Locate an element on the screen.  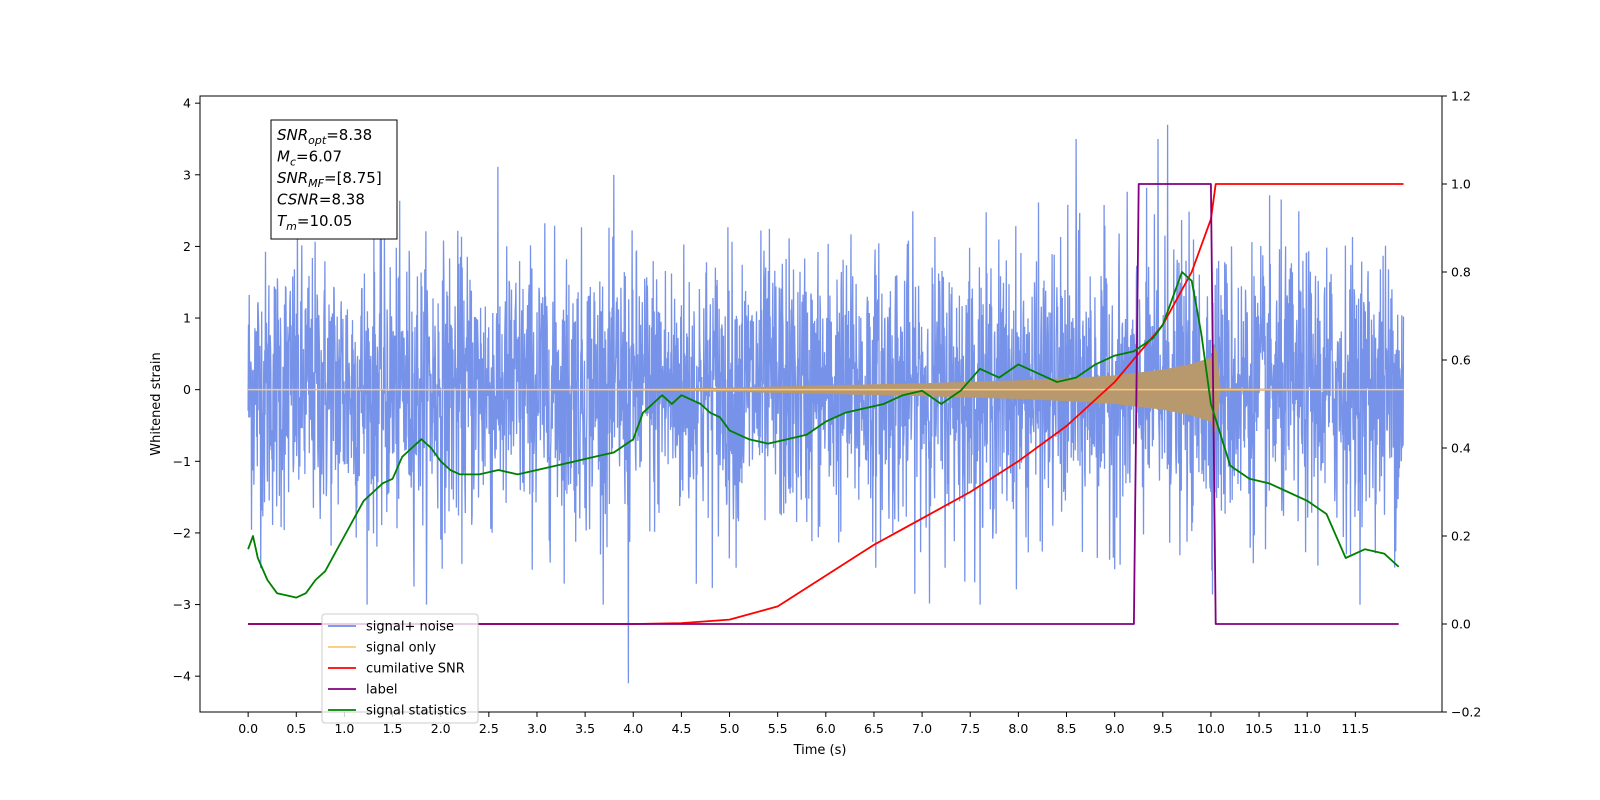
y-tick-label: 3 is located at coordinates (187, 174).